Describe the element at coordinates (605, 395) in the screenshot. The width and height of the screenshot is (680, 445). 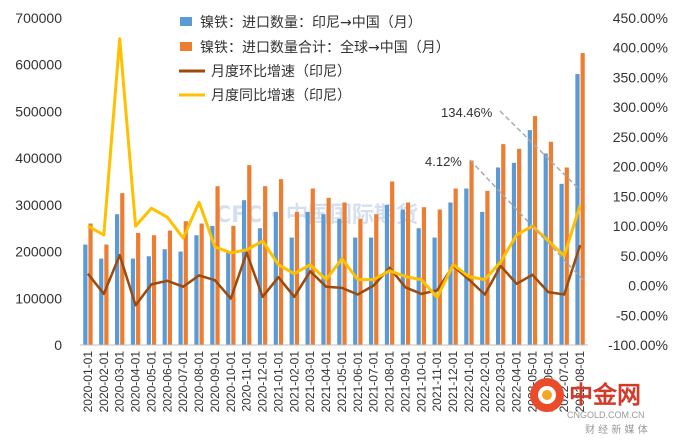
I see `logo-name: 中金网` at that location.